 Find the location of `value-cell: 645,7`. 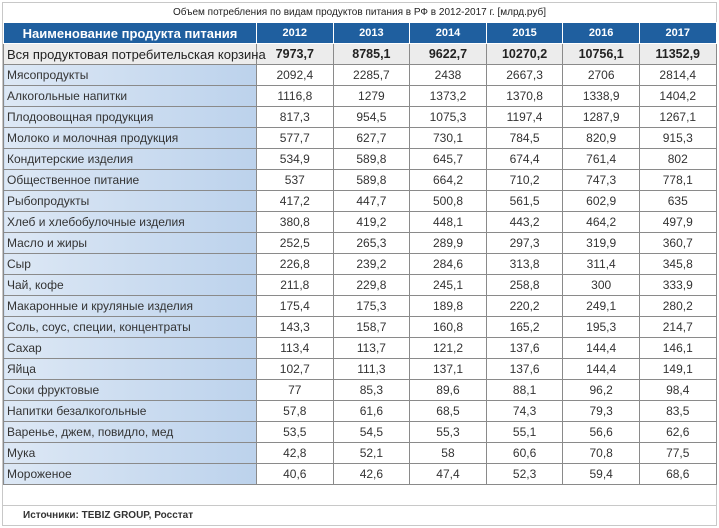

value-cell: 645,7 is located at coordinates (448, 159).